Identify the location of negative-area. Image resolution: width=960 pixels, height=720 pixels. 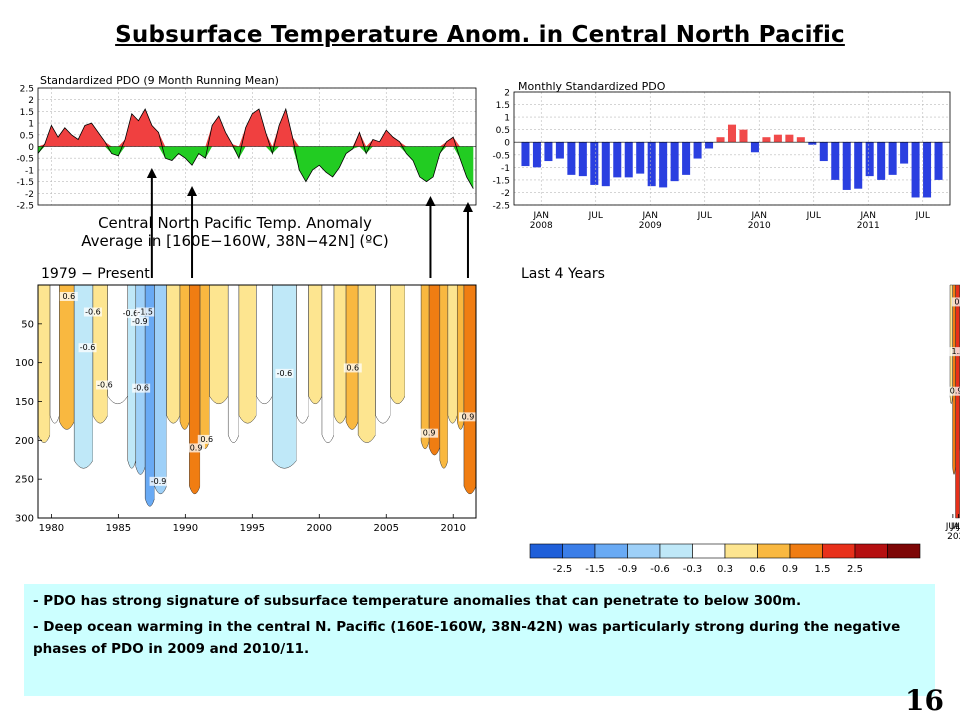
(256, 167).